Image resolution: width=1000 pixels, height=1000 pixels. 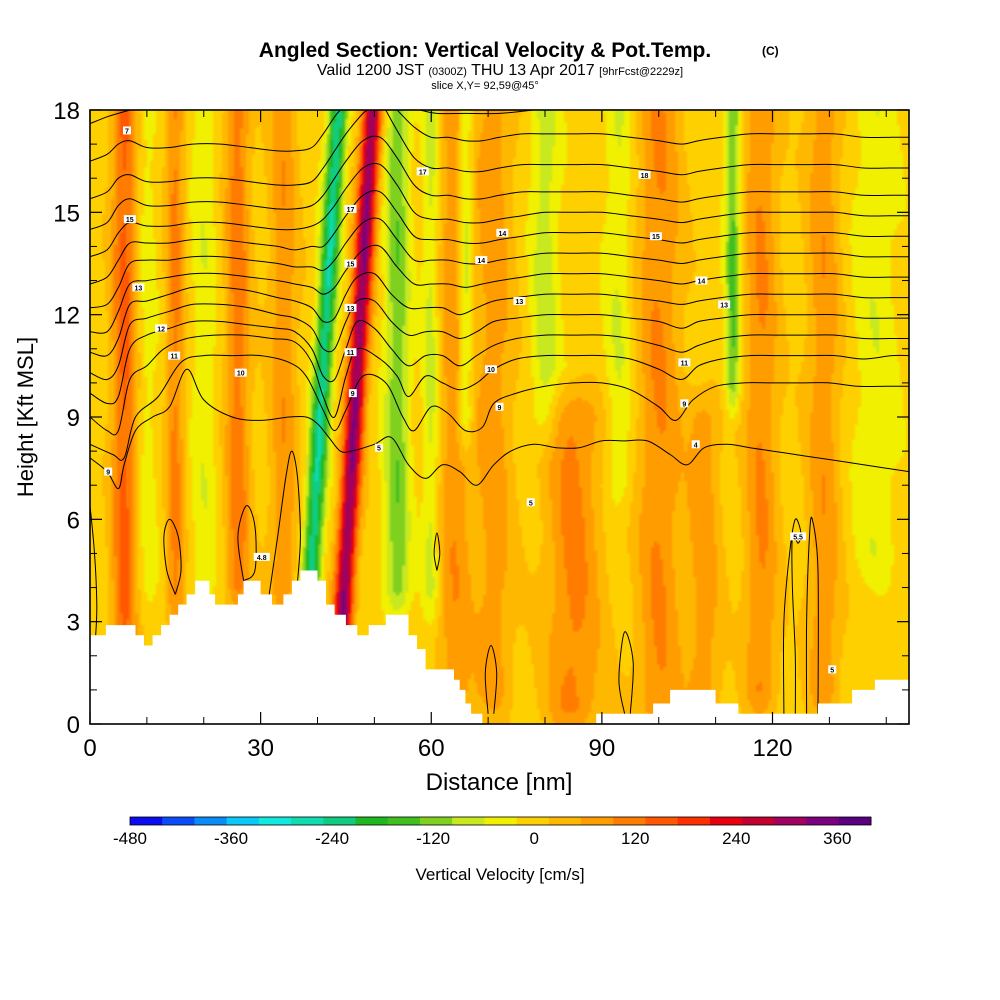 I want to click on colorbar-tick-label: 240, so click(x=736, y=838).